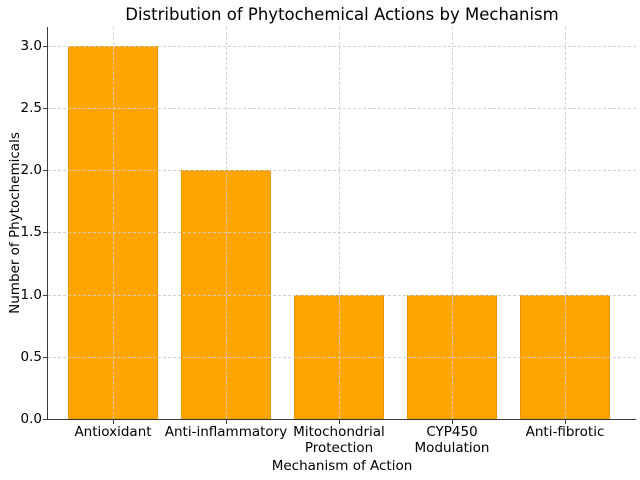  What do you see at coordinates (31, 45) in the screenshot?
I see `y-tick-label: 3.0` at bounding box center [31, 45].